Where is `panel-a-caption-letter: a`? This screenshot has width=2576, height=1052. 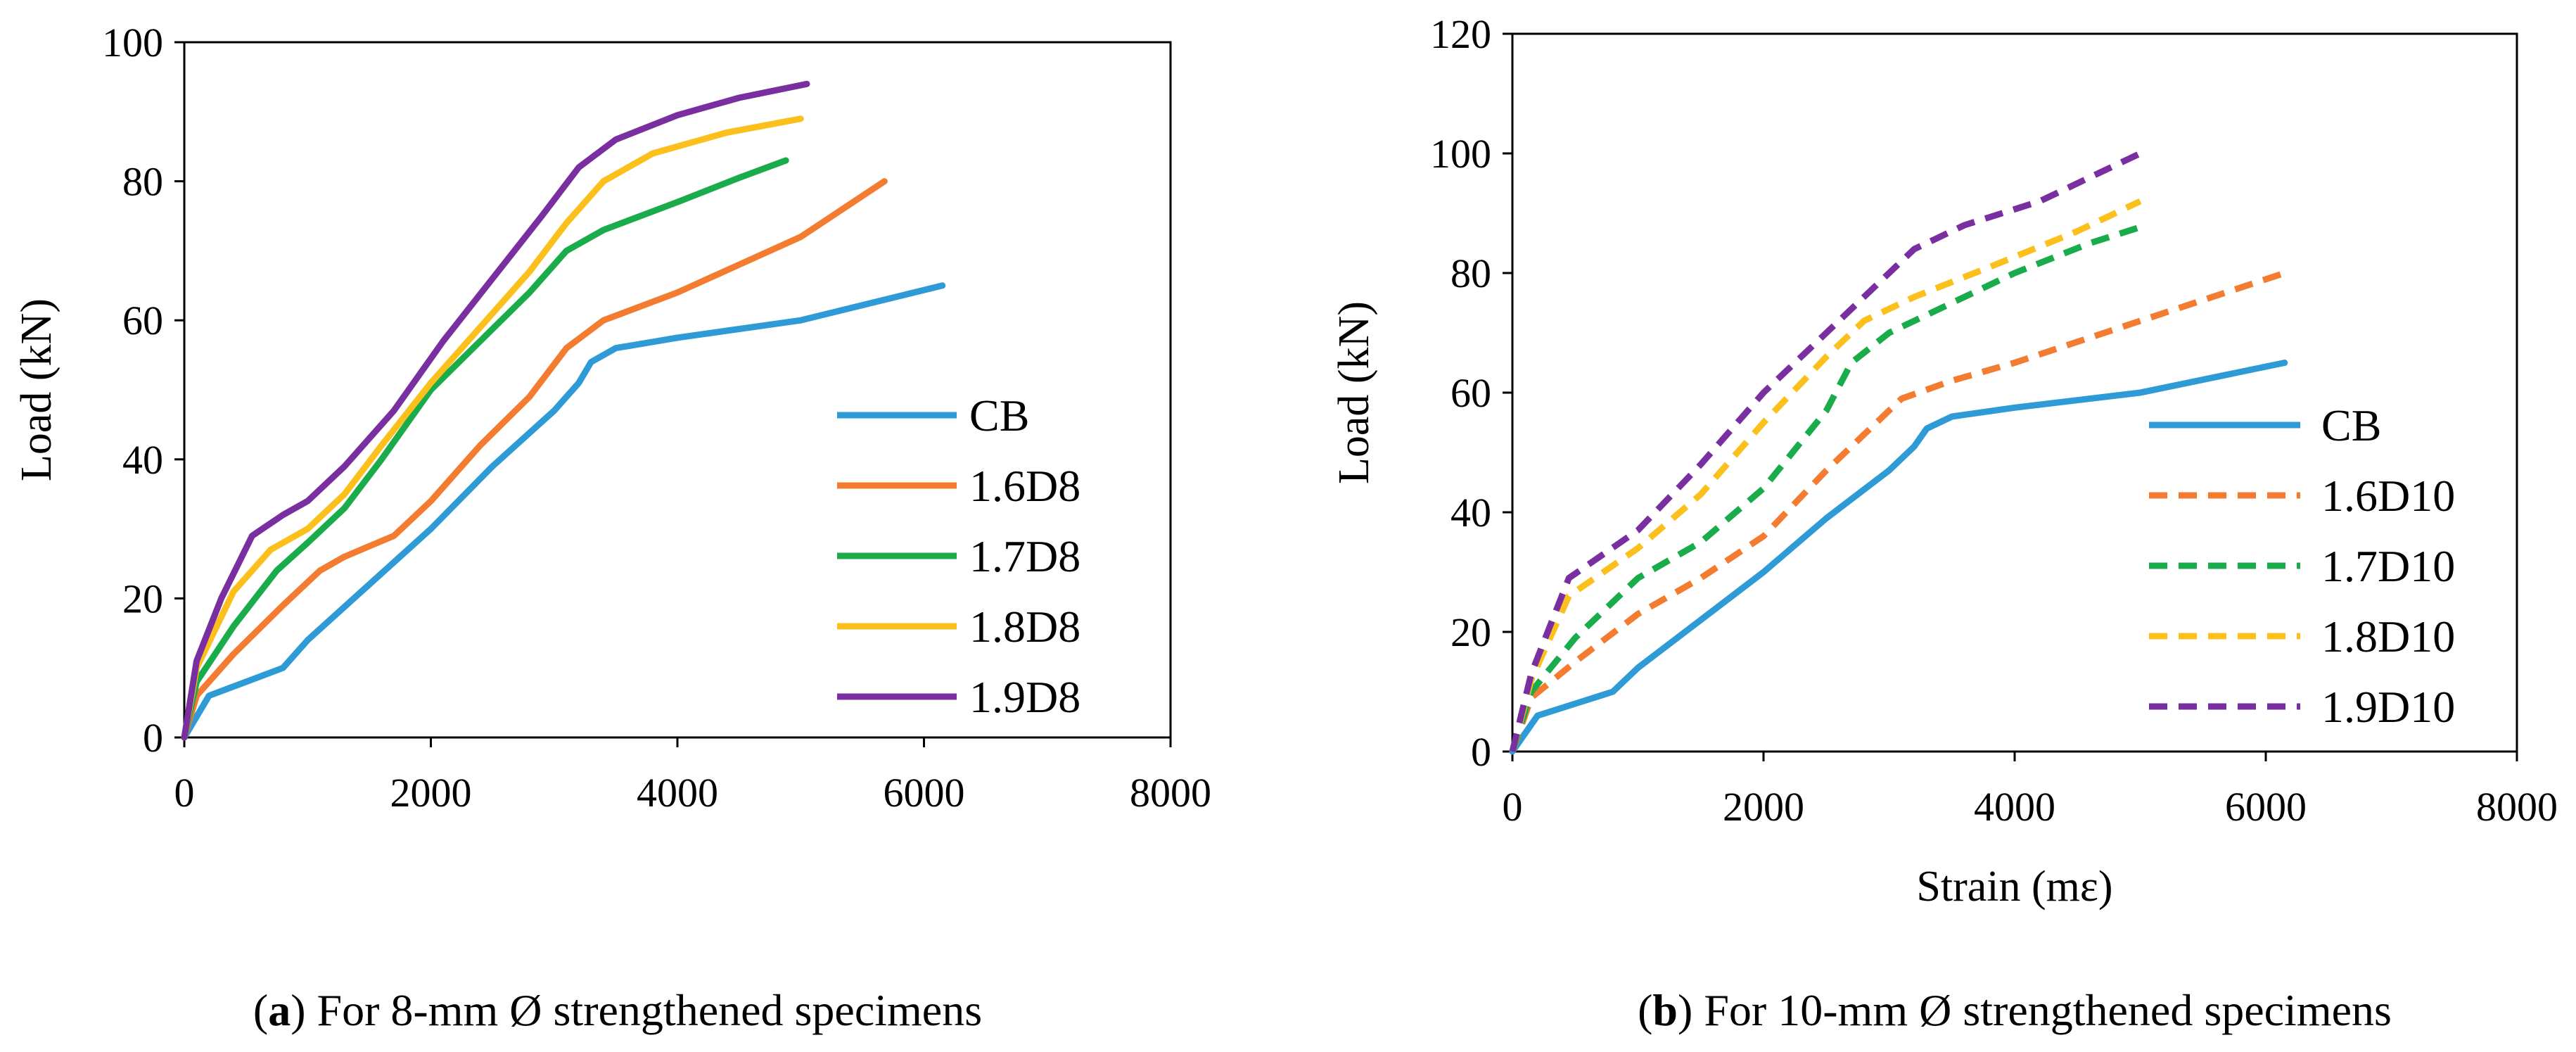 panel-a-caption-letter: a is located at coordinates (279, 1010).